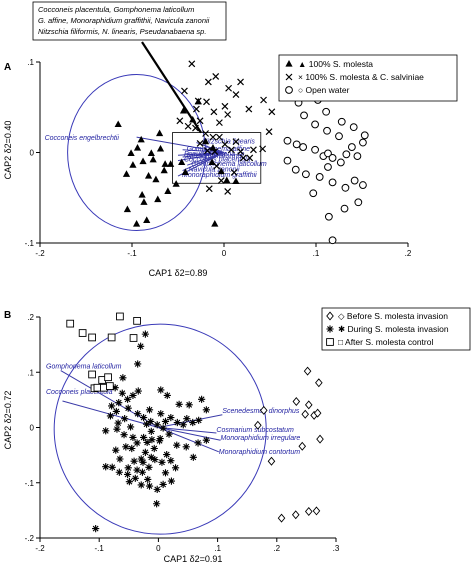 The image size is (474, 567). Describe the element at coordinates (7, 67) in the screenshot. I see `panel-a-label: A` at that location.